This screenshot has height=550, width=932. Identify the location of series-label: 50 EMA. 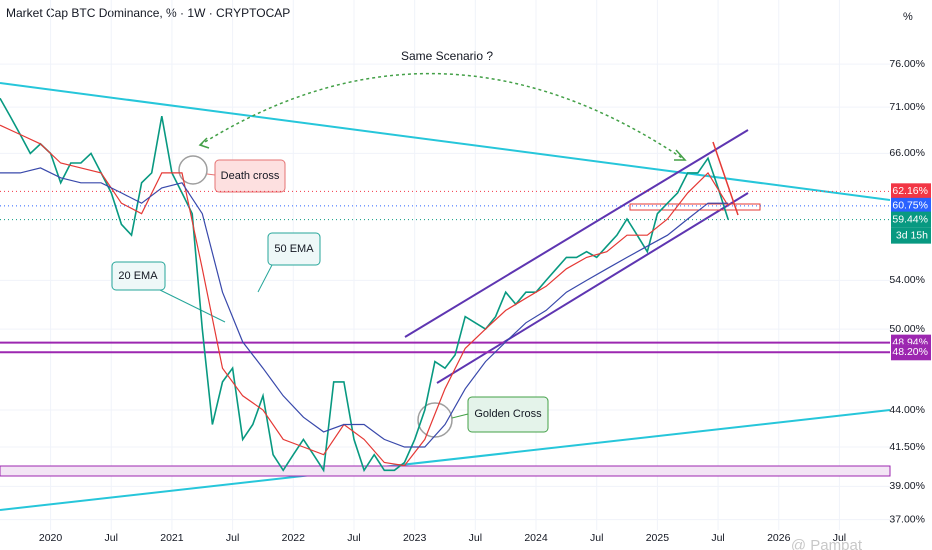
(294, 249).